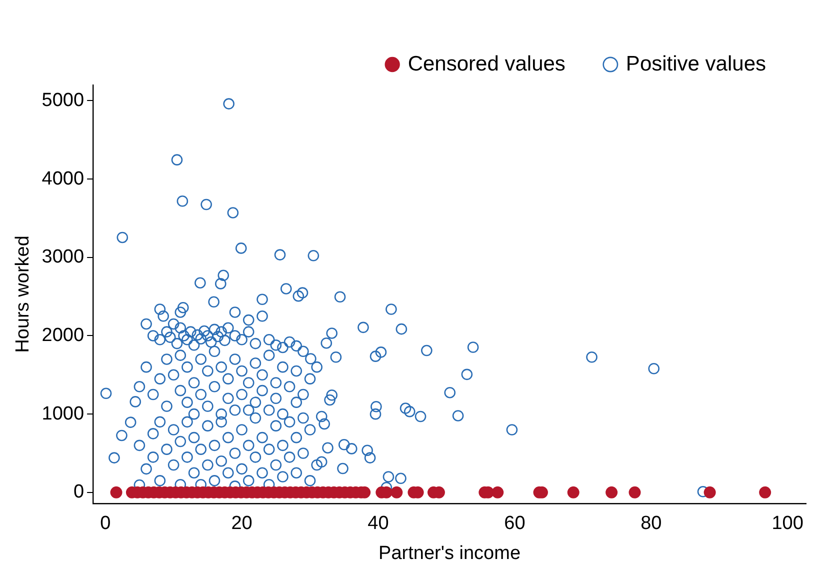  I want to click on x-tick-label: 60, so click(515, 523).